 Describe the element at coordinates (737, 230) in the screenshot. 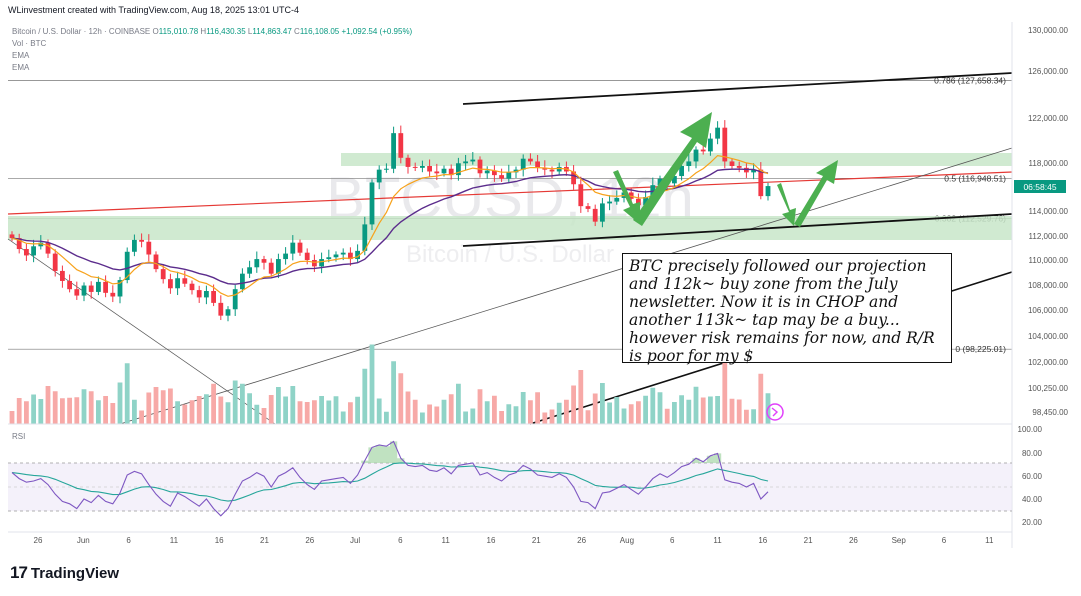

I see `channel-bottom-line` at that location.